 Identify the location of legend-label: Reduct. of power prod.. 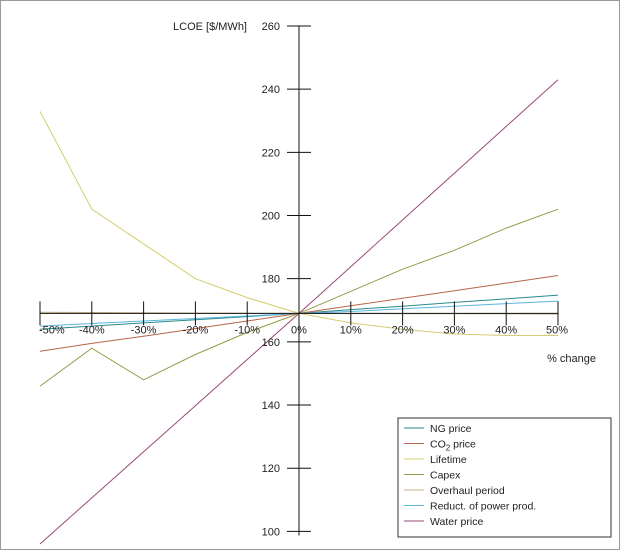
(483, 507).